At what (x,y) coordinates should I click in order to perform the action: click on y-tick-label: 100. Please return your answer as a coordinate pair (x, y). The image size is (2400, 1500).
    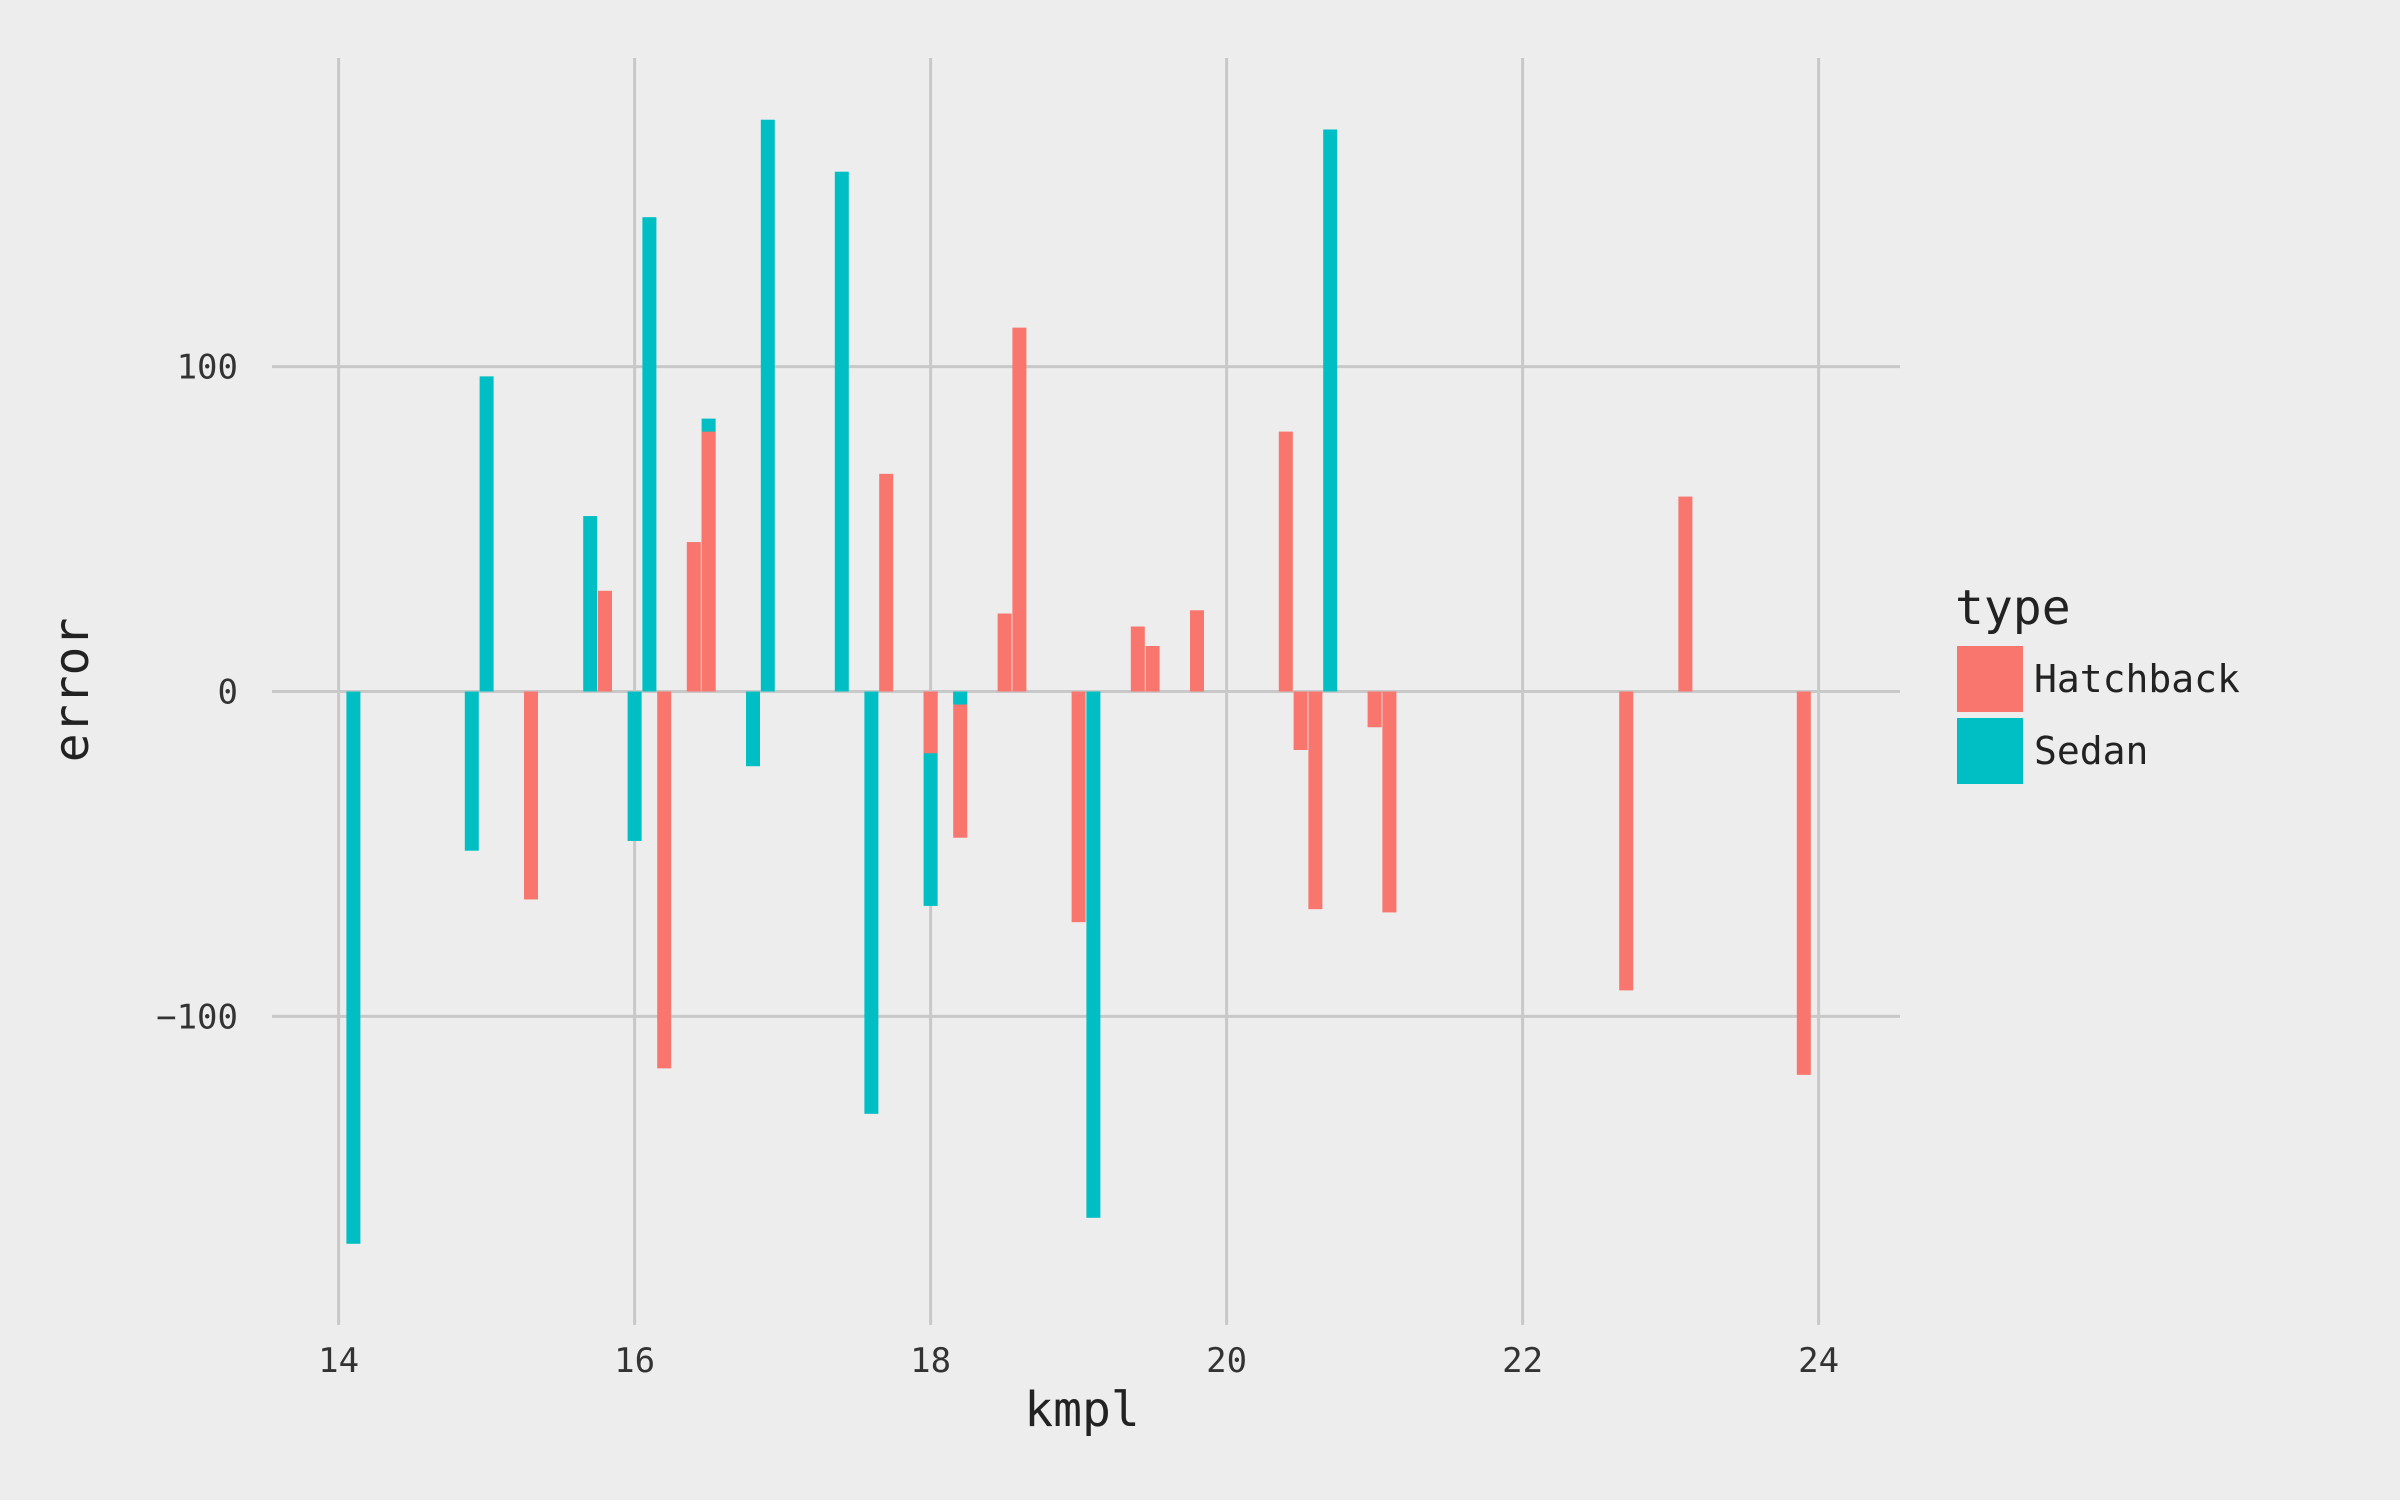
    Looking at the image, I should click on (207, 368).